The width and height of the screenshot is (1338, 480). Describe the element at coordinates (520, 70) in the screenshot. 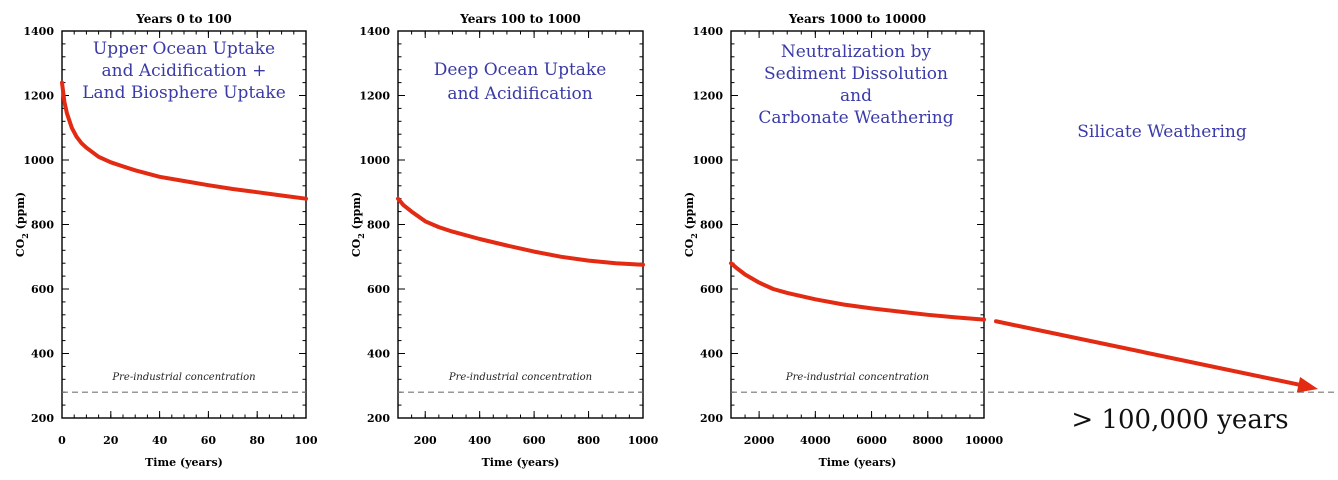

I see `process-annotation: Deep Ocean Uptake` at that location.